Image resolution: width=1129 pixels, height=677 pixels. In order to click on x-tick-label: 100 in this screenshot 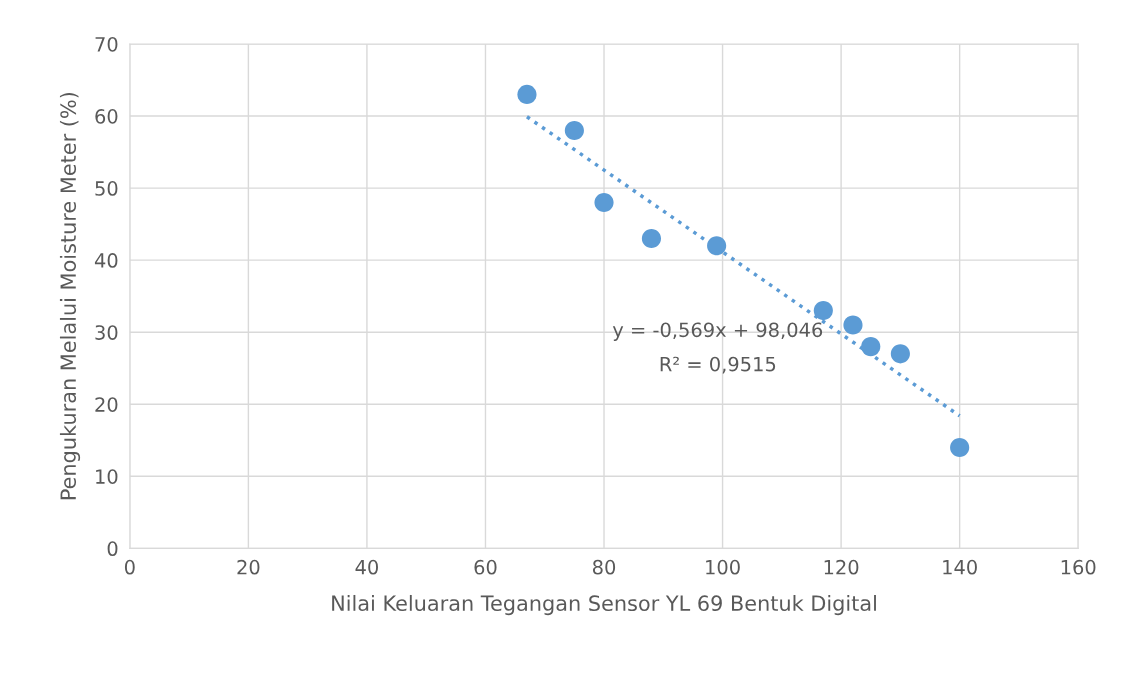, I will do `click(723, 567)`.